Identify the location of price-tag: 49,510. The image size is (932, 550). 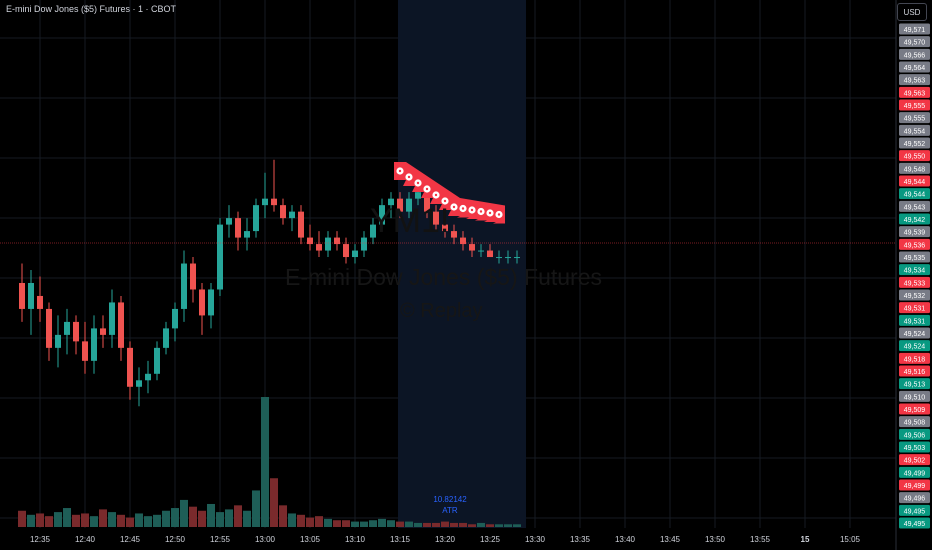
(914, 396).